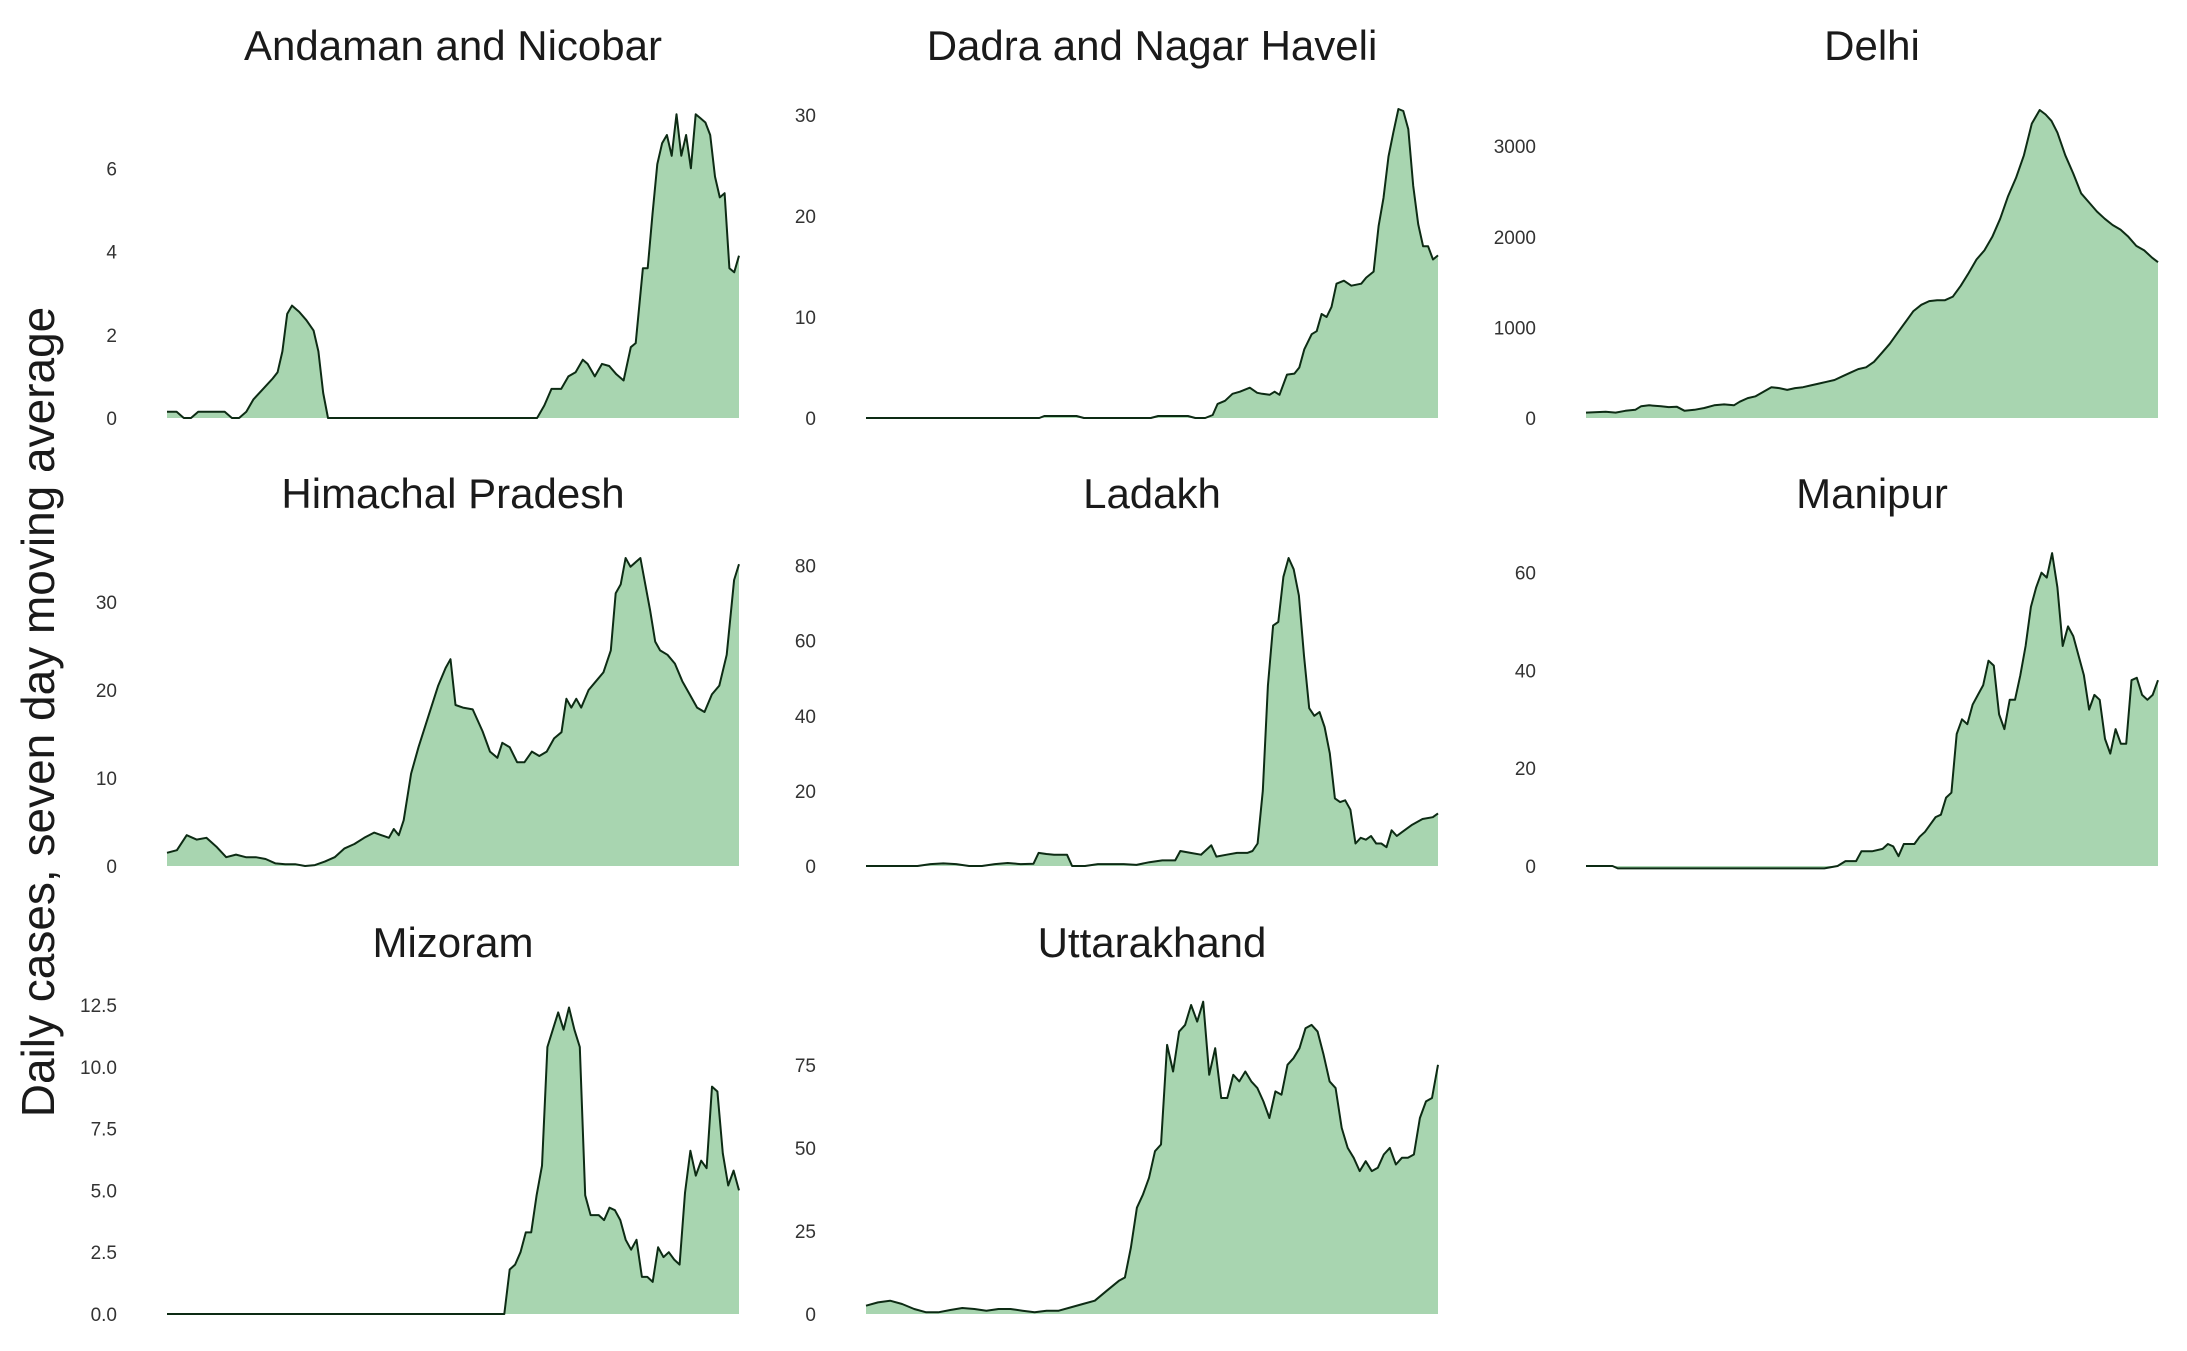  What do you see at coordinates (98, 1006) in the screenshot?
I see `y-tick-label: 12.5` at bounding box center [98, 1006].